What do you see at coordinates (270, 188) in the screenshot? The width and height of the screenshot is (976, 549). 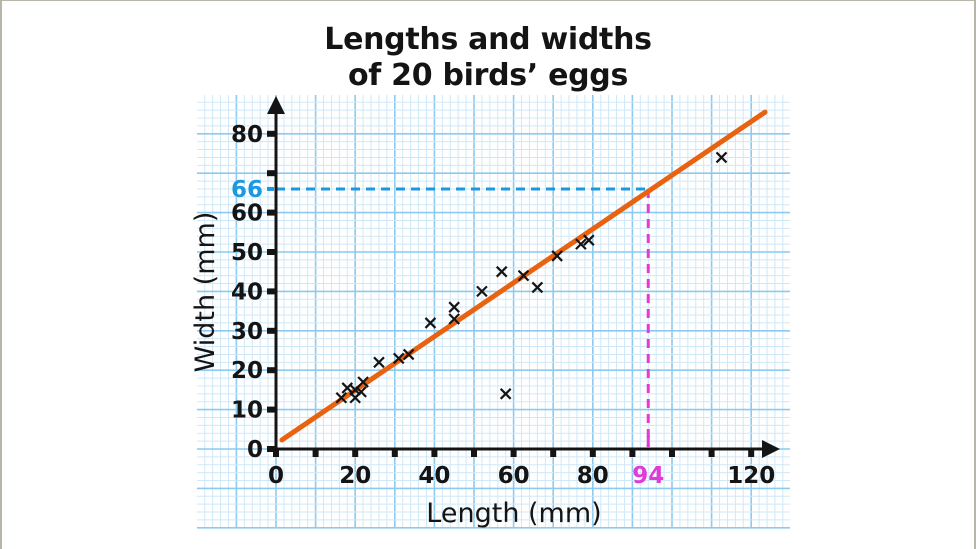 I see `y-reading-tick` at bounding box center [270, 188].